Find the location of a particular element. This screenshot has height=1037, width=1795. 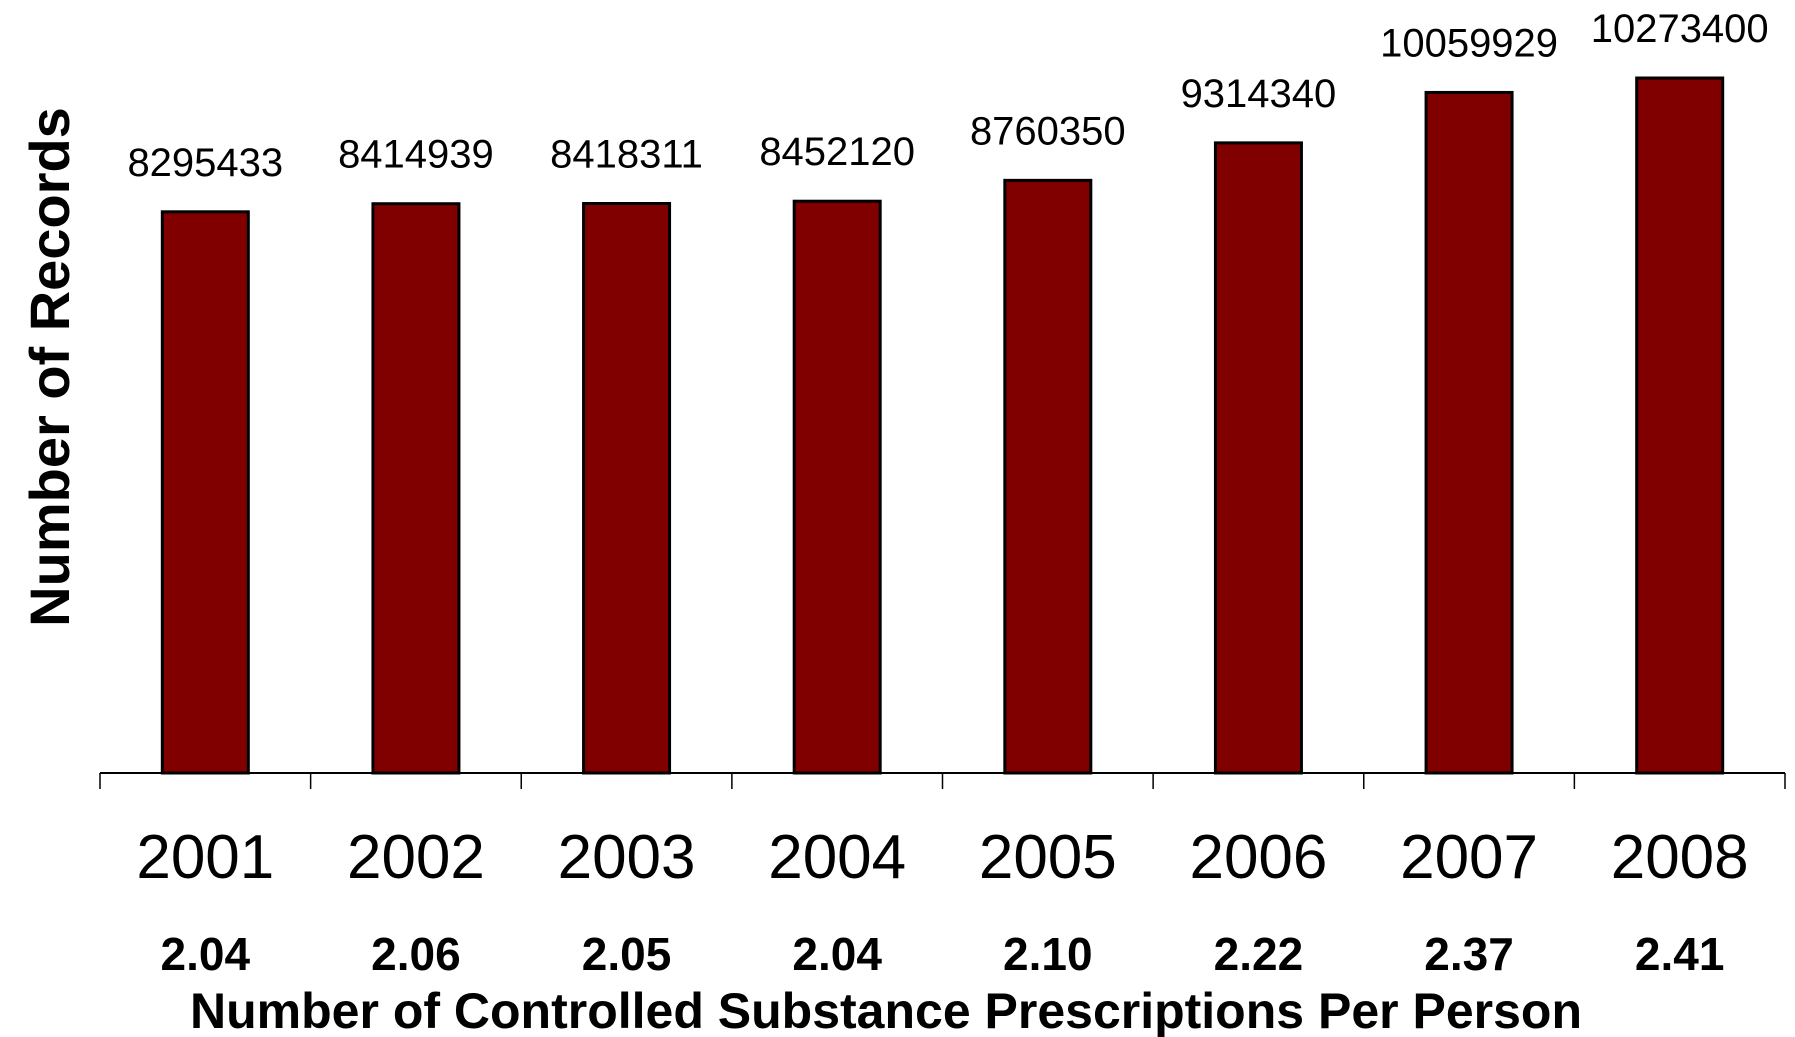

value-label: 8452120 is located at coordinates (837, 152).